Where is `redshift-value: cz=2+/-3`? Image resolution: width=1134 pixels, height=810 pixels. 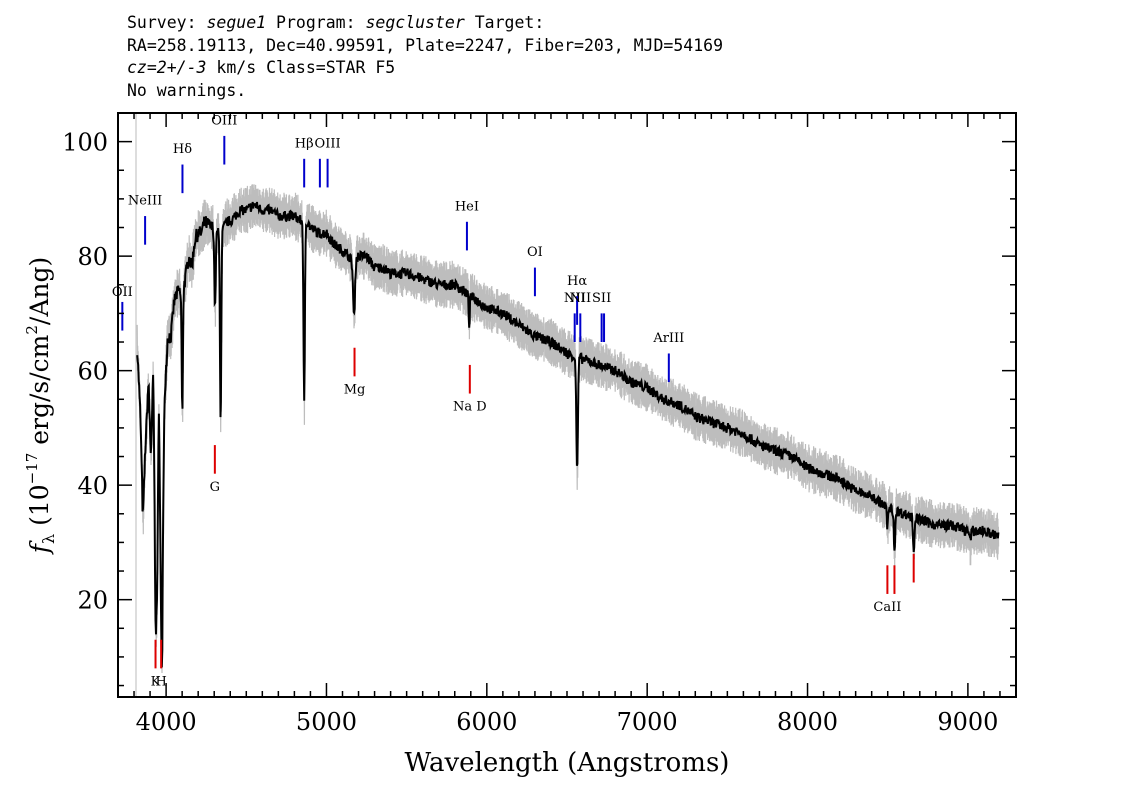 redshift-value: cz=2+/-3 is located at coordinates (167, 67).